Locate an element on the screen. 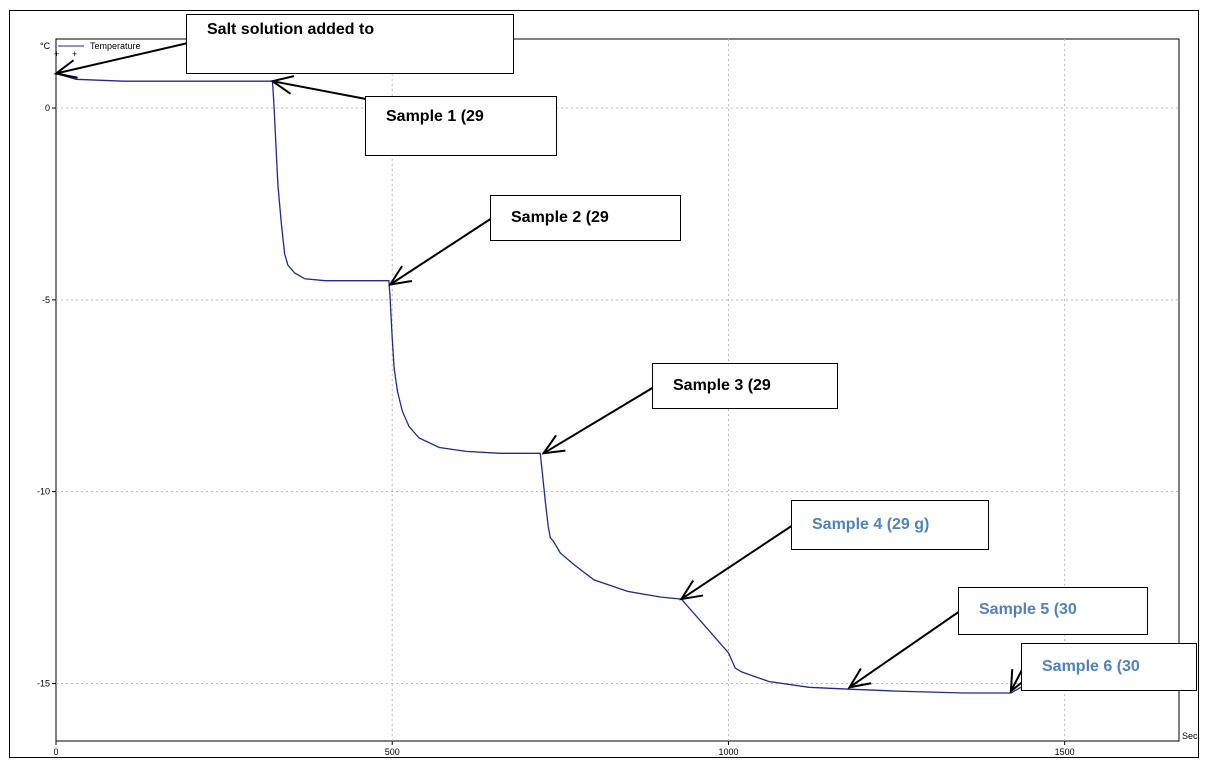 The width and height of the screenshot is (1205, 763). x-tick-label: 0 is located at coordinates (55, 752).